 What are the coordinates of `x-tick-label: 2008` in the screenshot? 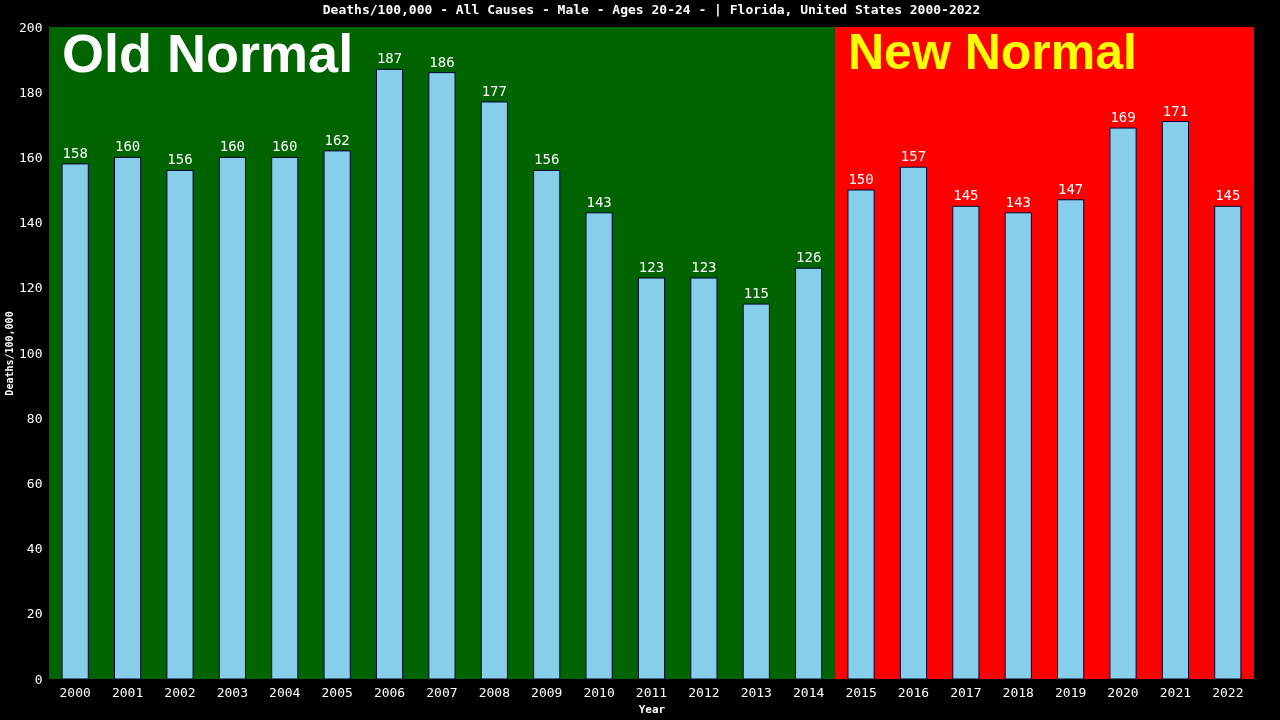 It's located at (494, 692).